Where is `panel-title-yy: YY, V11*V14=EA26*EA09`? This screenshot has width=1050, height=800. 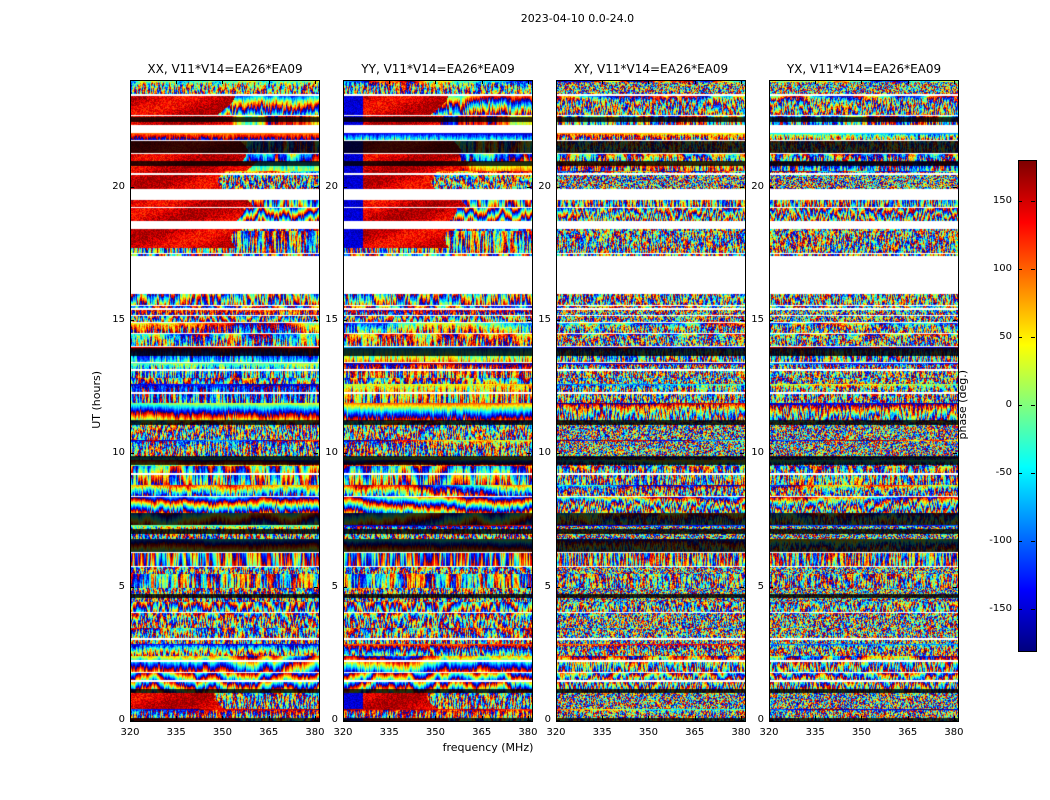
panel-title-yy: YY, V11*V14=EA26*EA09 is located at coordinates (438, 69).